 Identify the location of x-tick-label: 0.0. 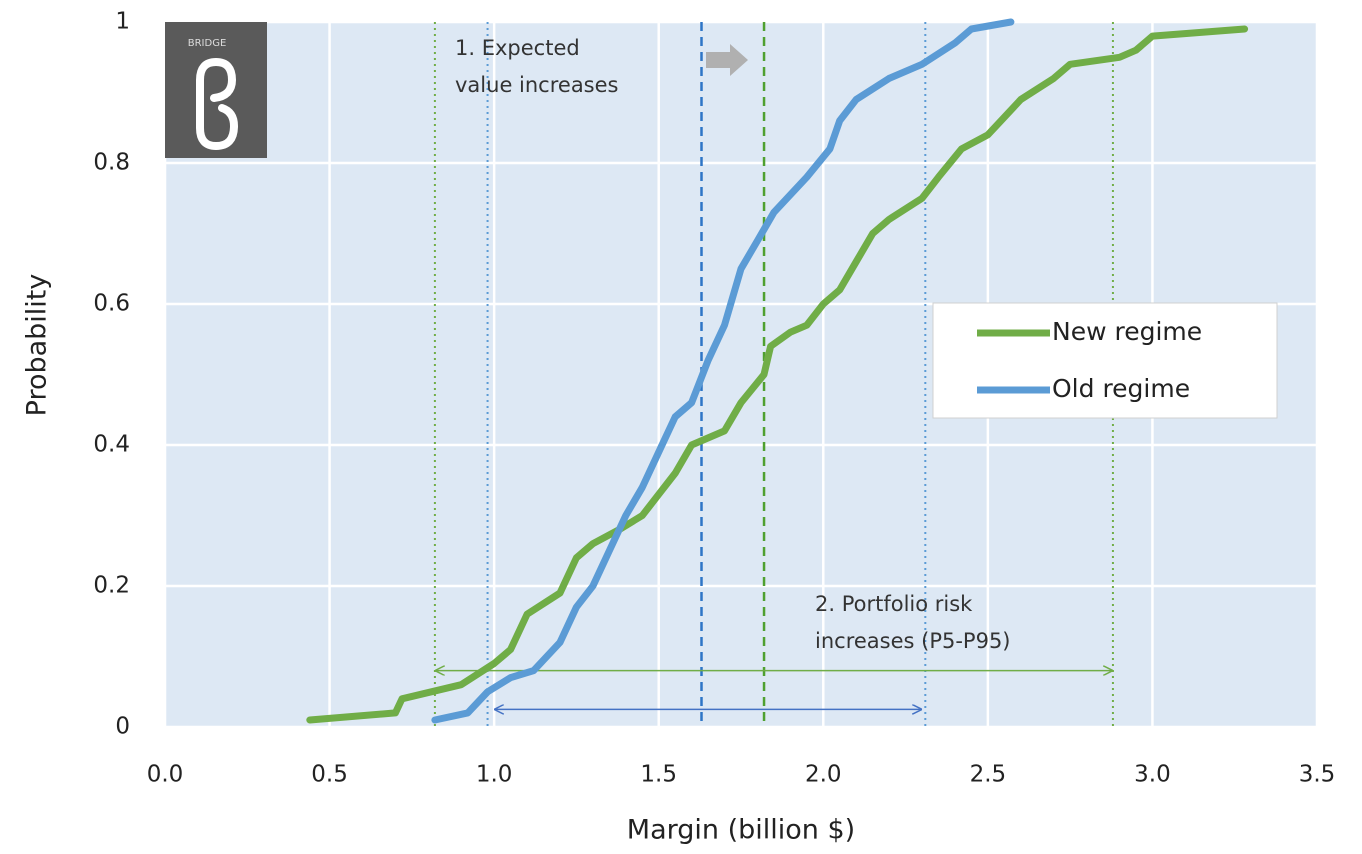
(165, 775).